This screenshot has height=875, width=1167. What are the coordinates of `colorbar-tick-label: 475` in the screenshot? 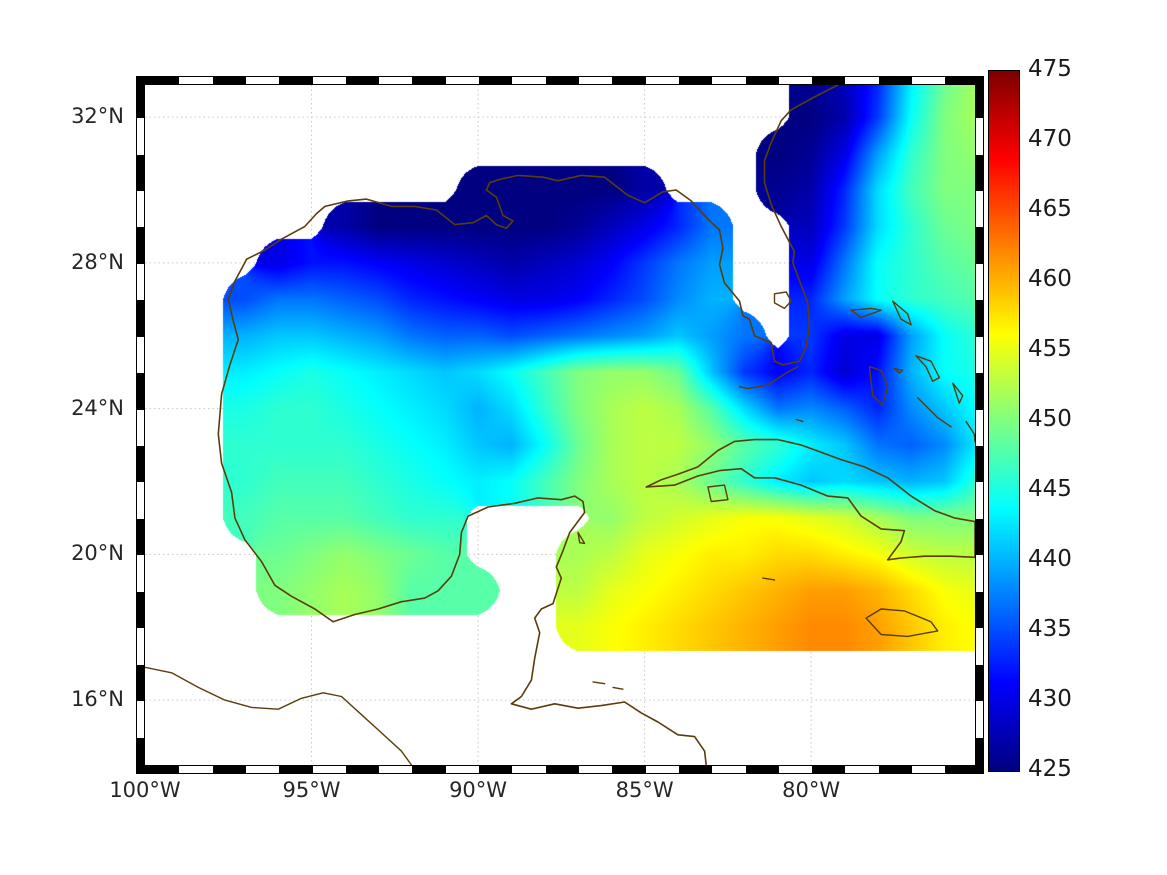 It's located at (1050, 69).